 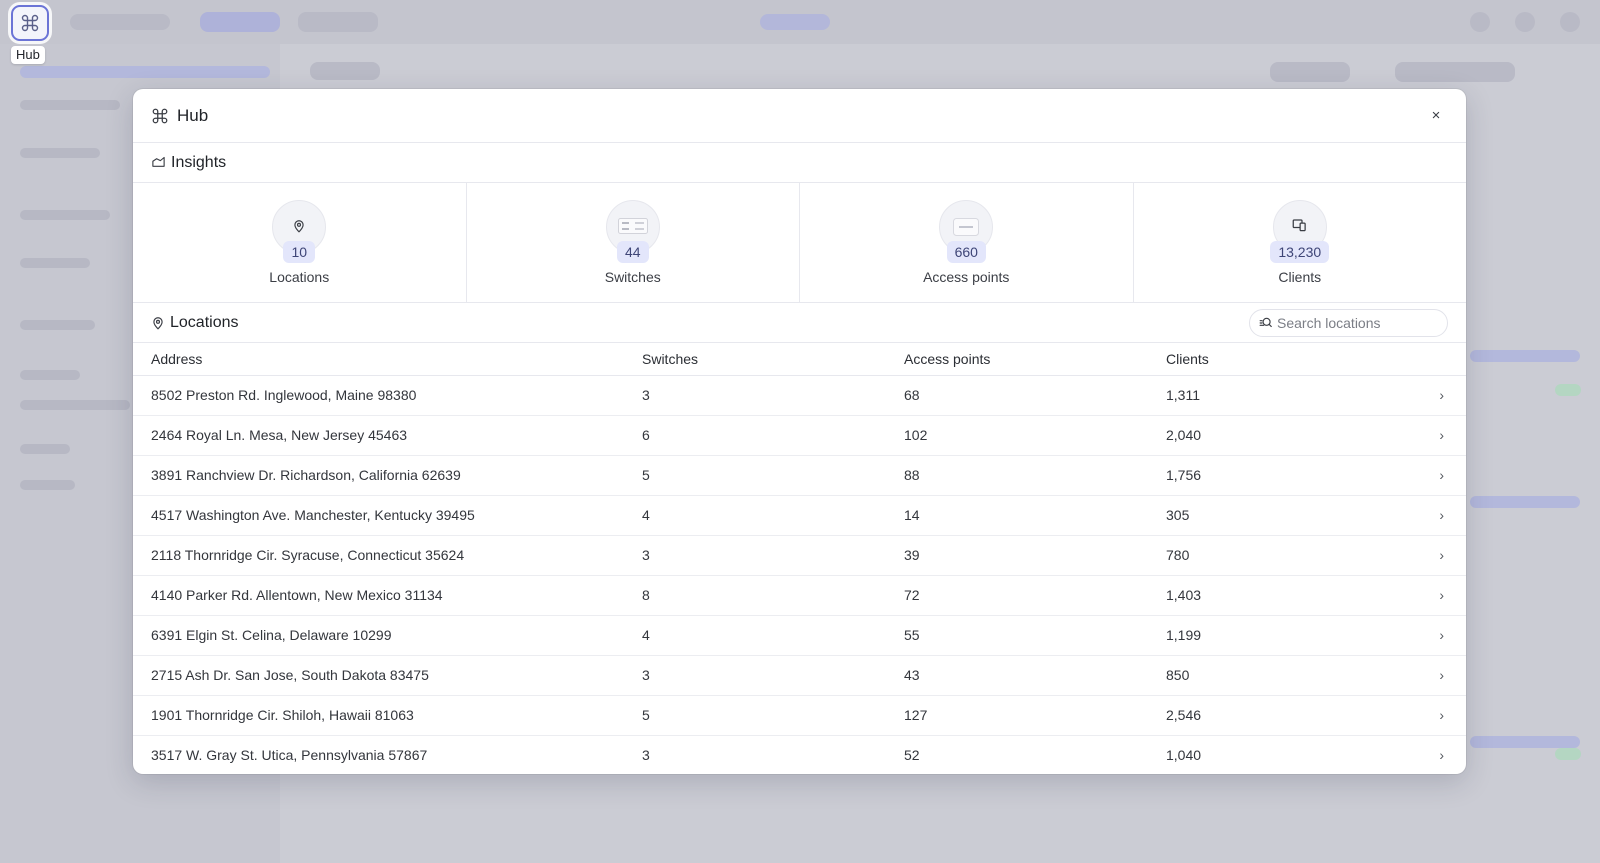 What do you see at coordinates (1297, 395) in the screenshot?
I see `cell-clients: 1,311` at bounding box center [1297, 395].